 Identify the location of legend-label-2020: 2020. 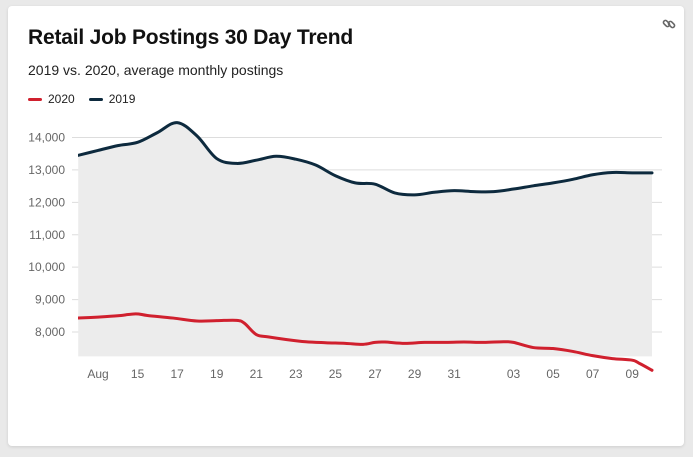
(61, 99).